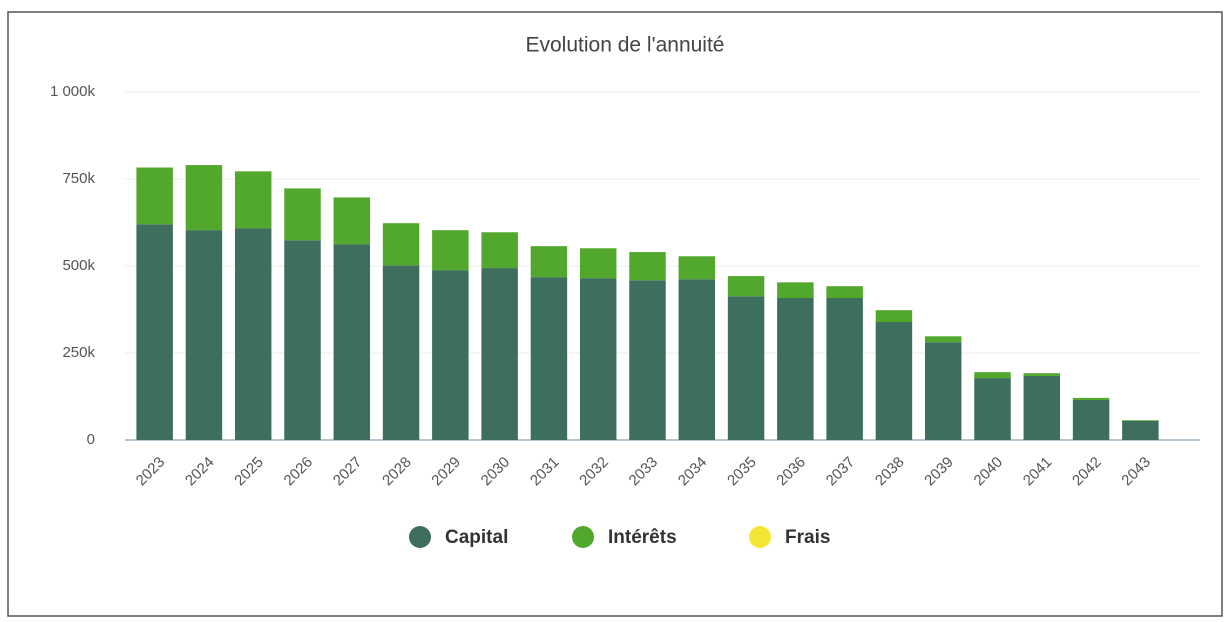 The image size is (1230, 622). What do you see at coordinates (807, 537) in the screenshot?
I see `legend-text: Frais` at bounding box center [807, 537].